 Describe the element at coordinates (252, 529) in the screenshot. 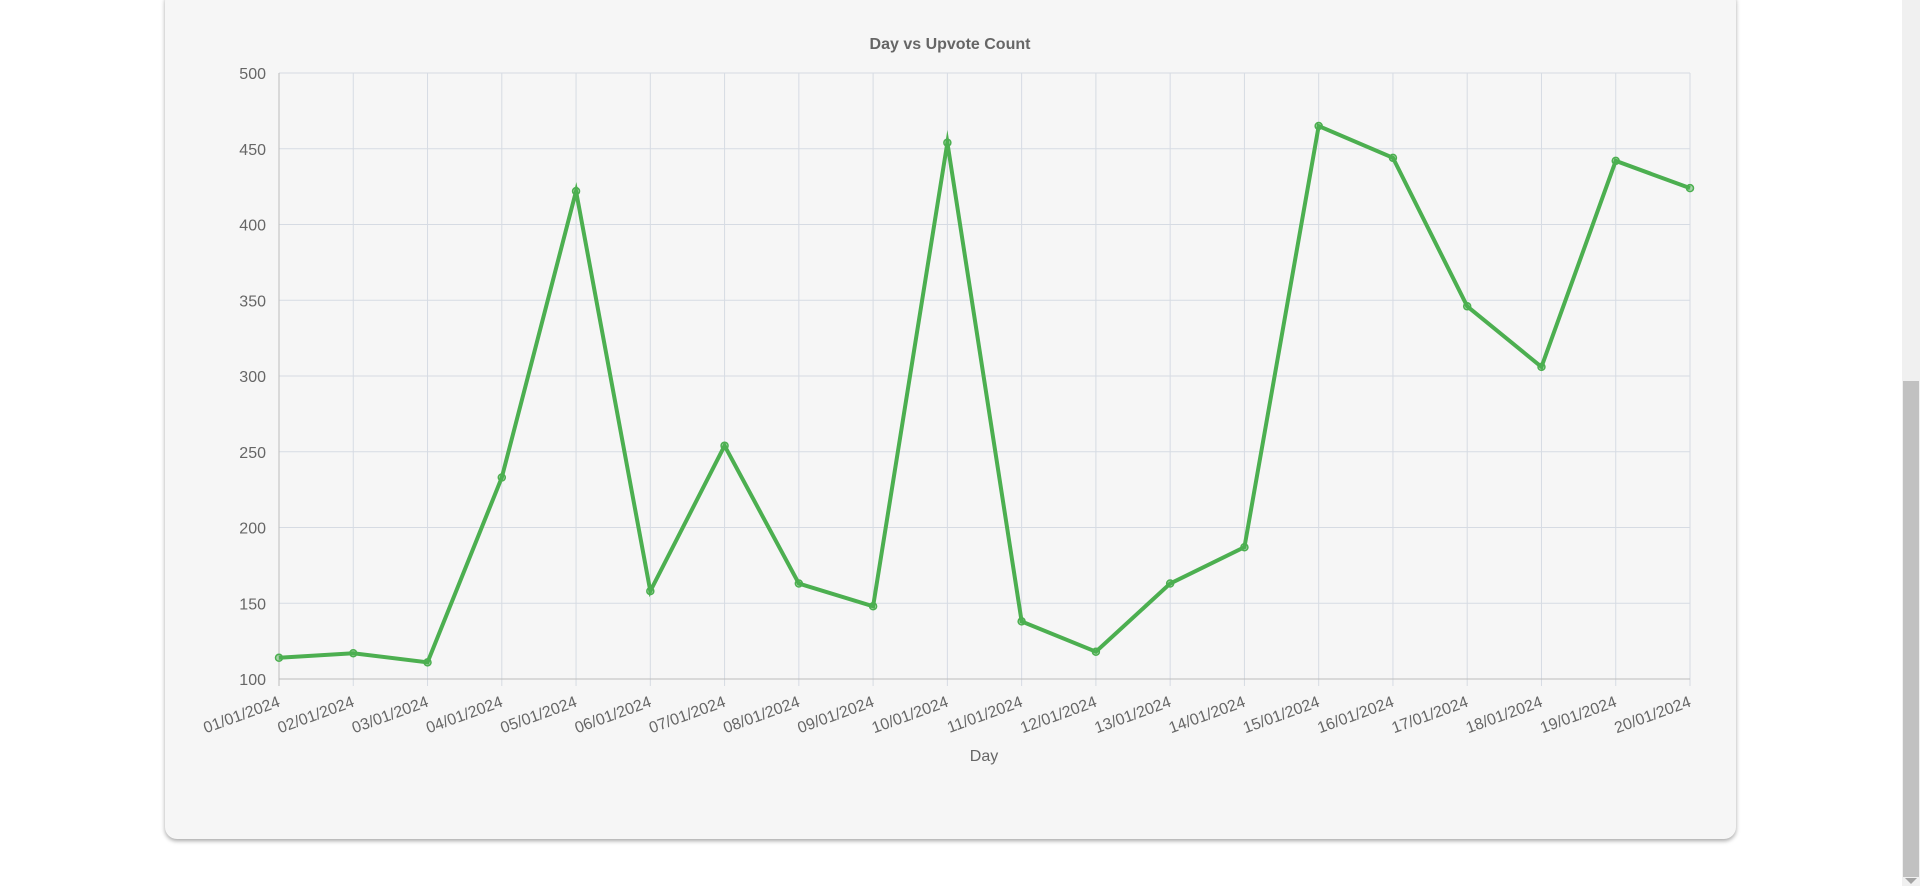

I see `y-tick-label: 200` at that location.